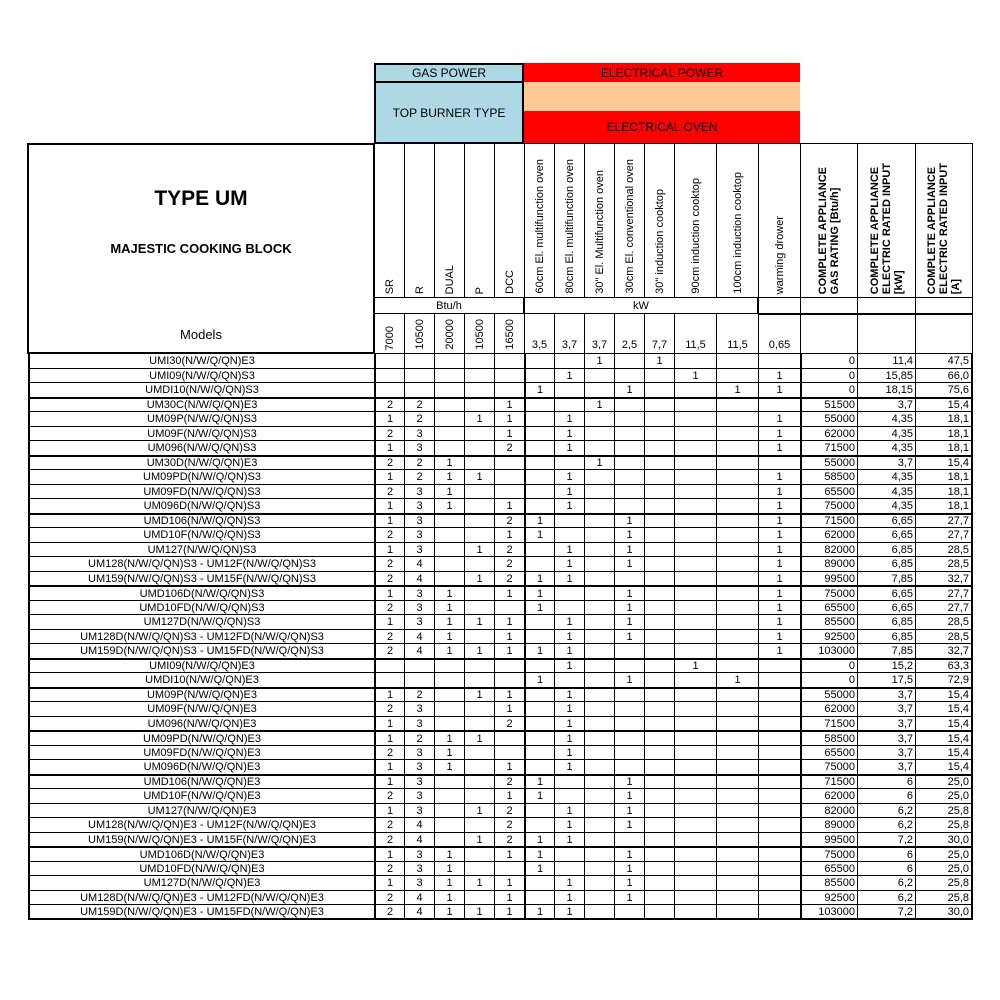  I want to click on page-subtitle: MAJESTIC COOKING BLOCK, so click(201, 248).